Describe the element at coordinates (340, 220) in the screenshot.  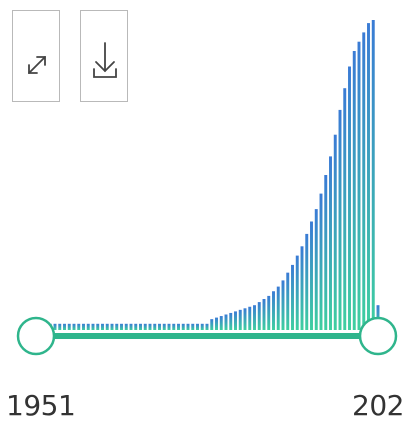
I see `histogram-bar-2015` at that location.